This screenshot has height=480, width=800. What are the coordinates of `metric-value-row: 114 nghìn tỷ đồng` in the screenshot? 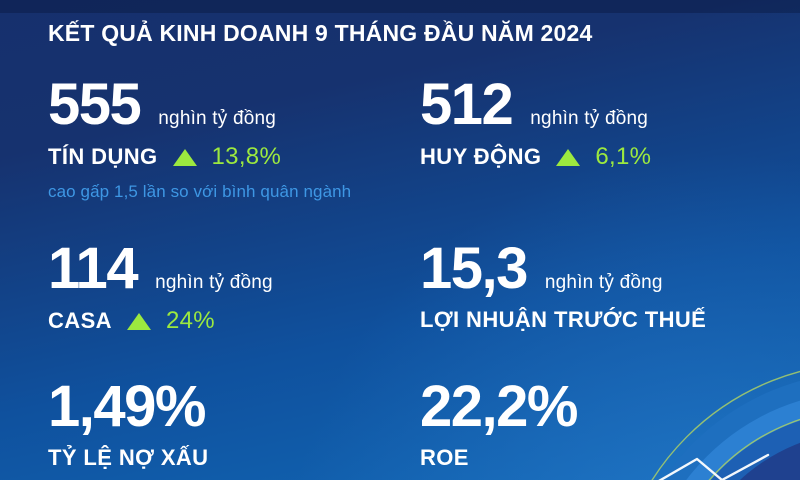 It's located at (160, 269).